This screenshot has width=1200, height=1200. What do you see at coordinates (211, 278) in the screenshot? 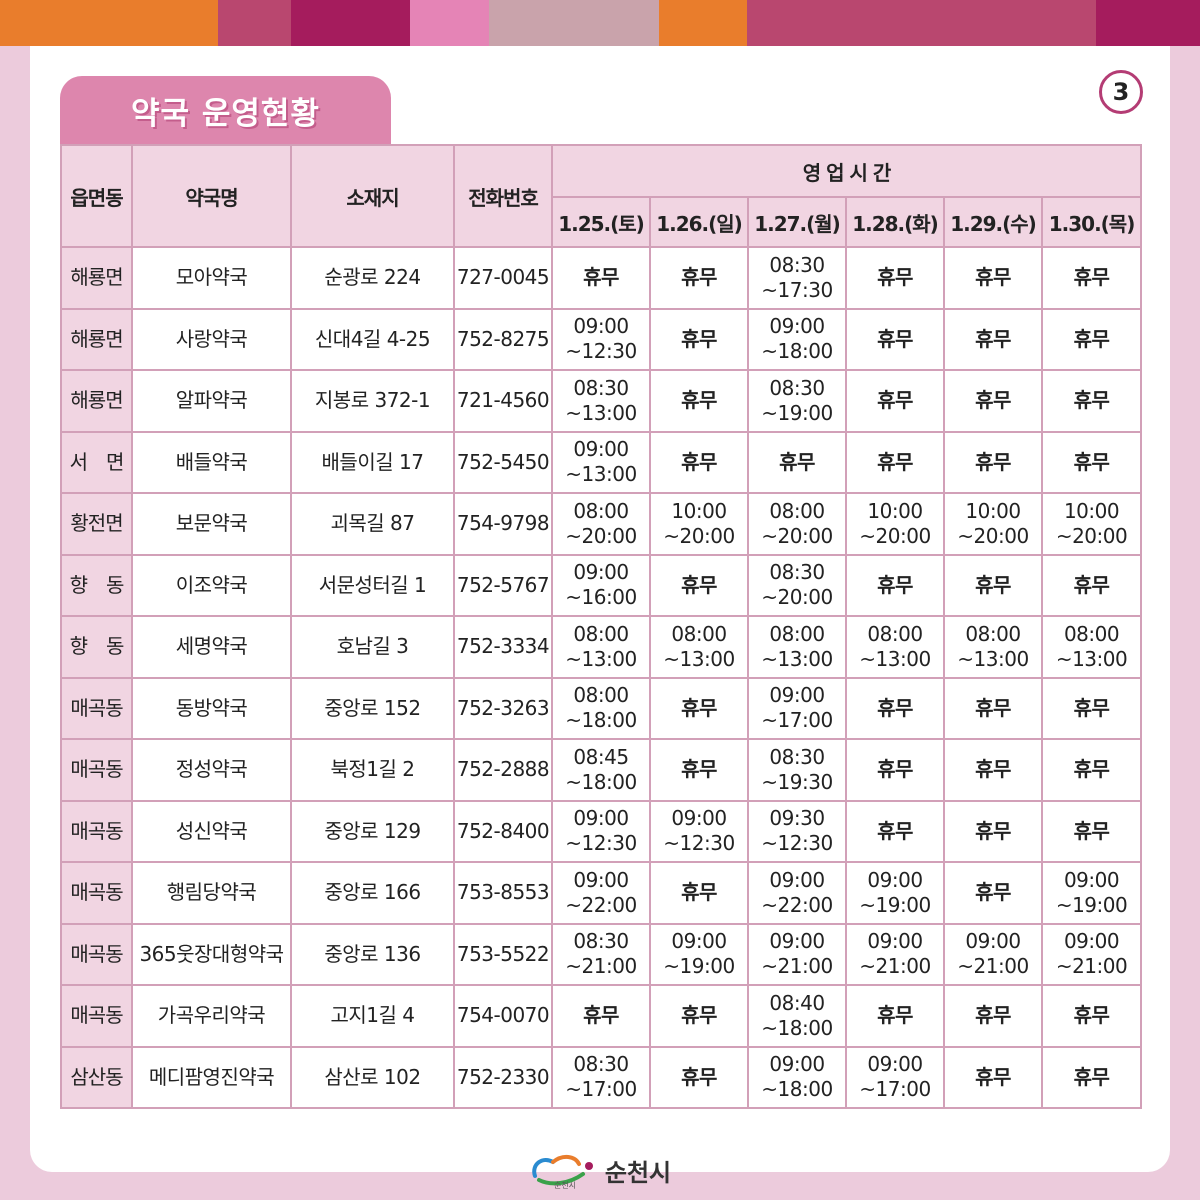
I see `pharmacy-name-cell: 모아약국` at bounding box center [211, 278].